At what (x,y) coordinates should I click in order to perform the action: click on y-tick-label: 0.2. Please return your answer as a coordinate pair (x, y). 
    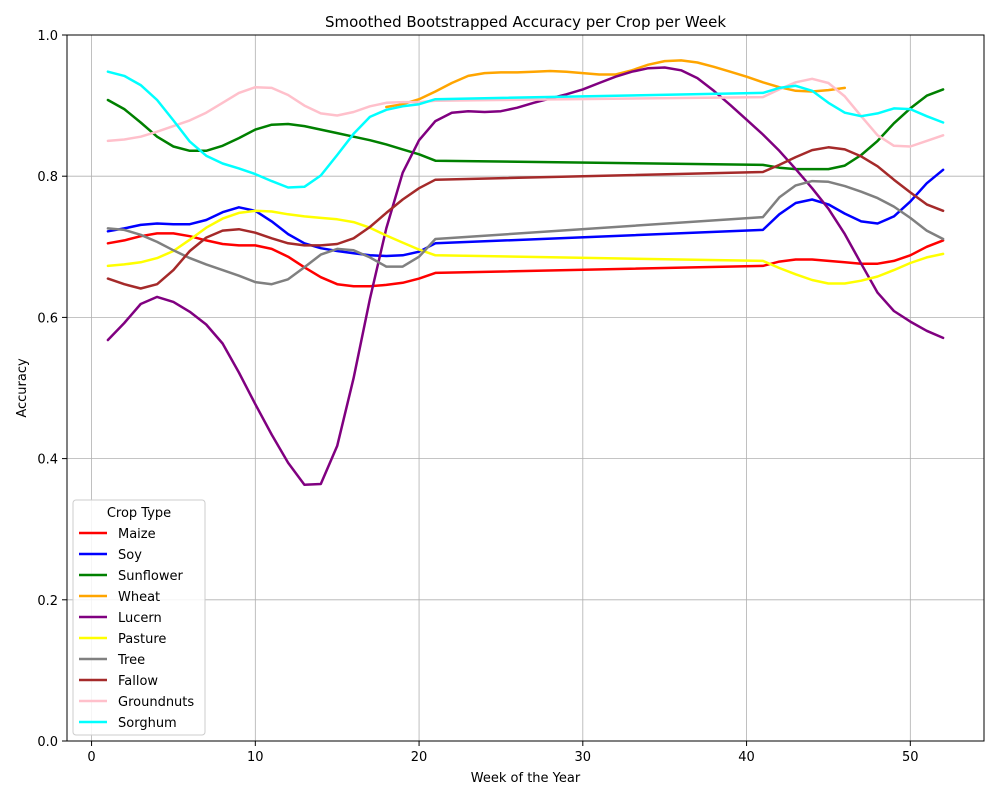
    Looking at the image, I should click on (47, 601).